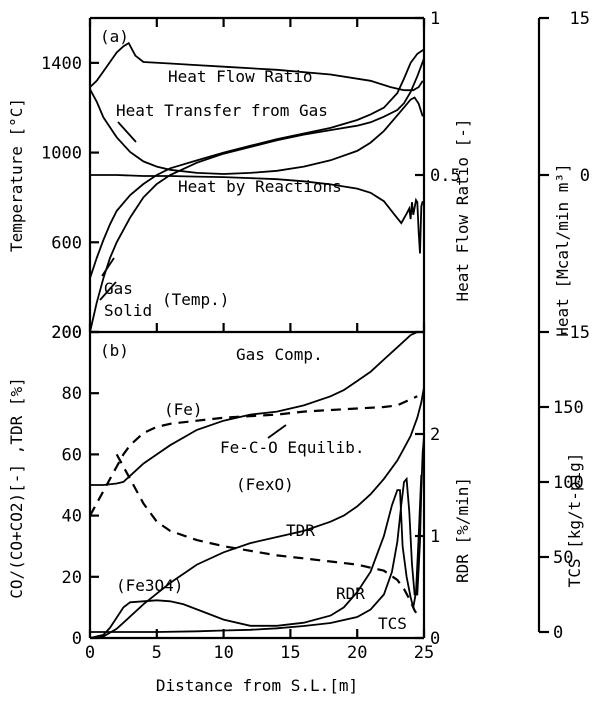  Describe the element at coordinates (585, 176) in the screenshot. I see `right2-tick-label-a: 0` at that location.